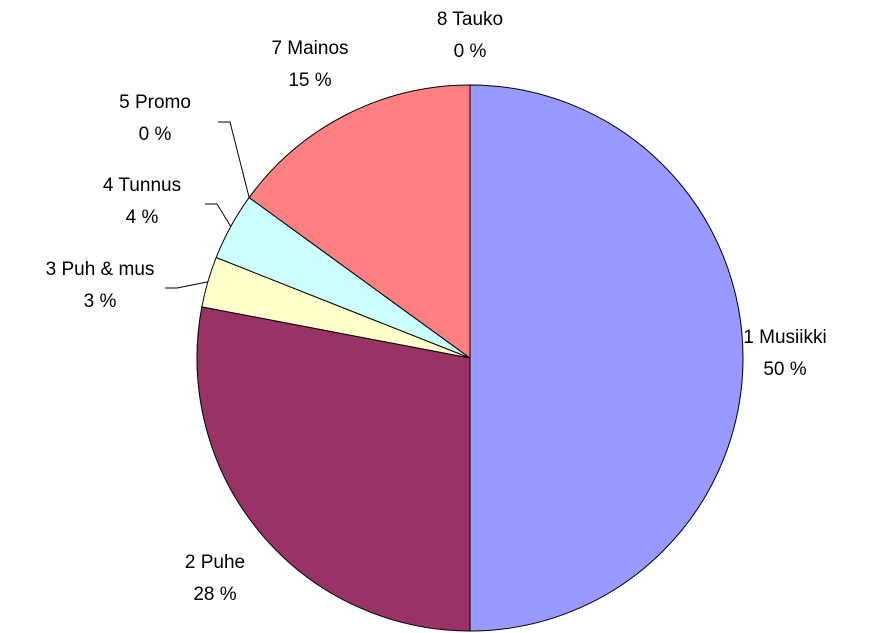 The image size is (876, 633). I want to click on slice-label: 4 Tunnus, so click(142, 185).